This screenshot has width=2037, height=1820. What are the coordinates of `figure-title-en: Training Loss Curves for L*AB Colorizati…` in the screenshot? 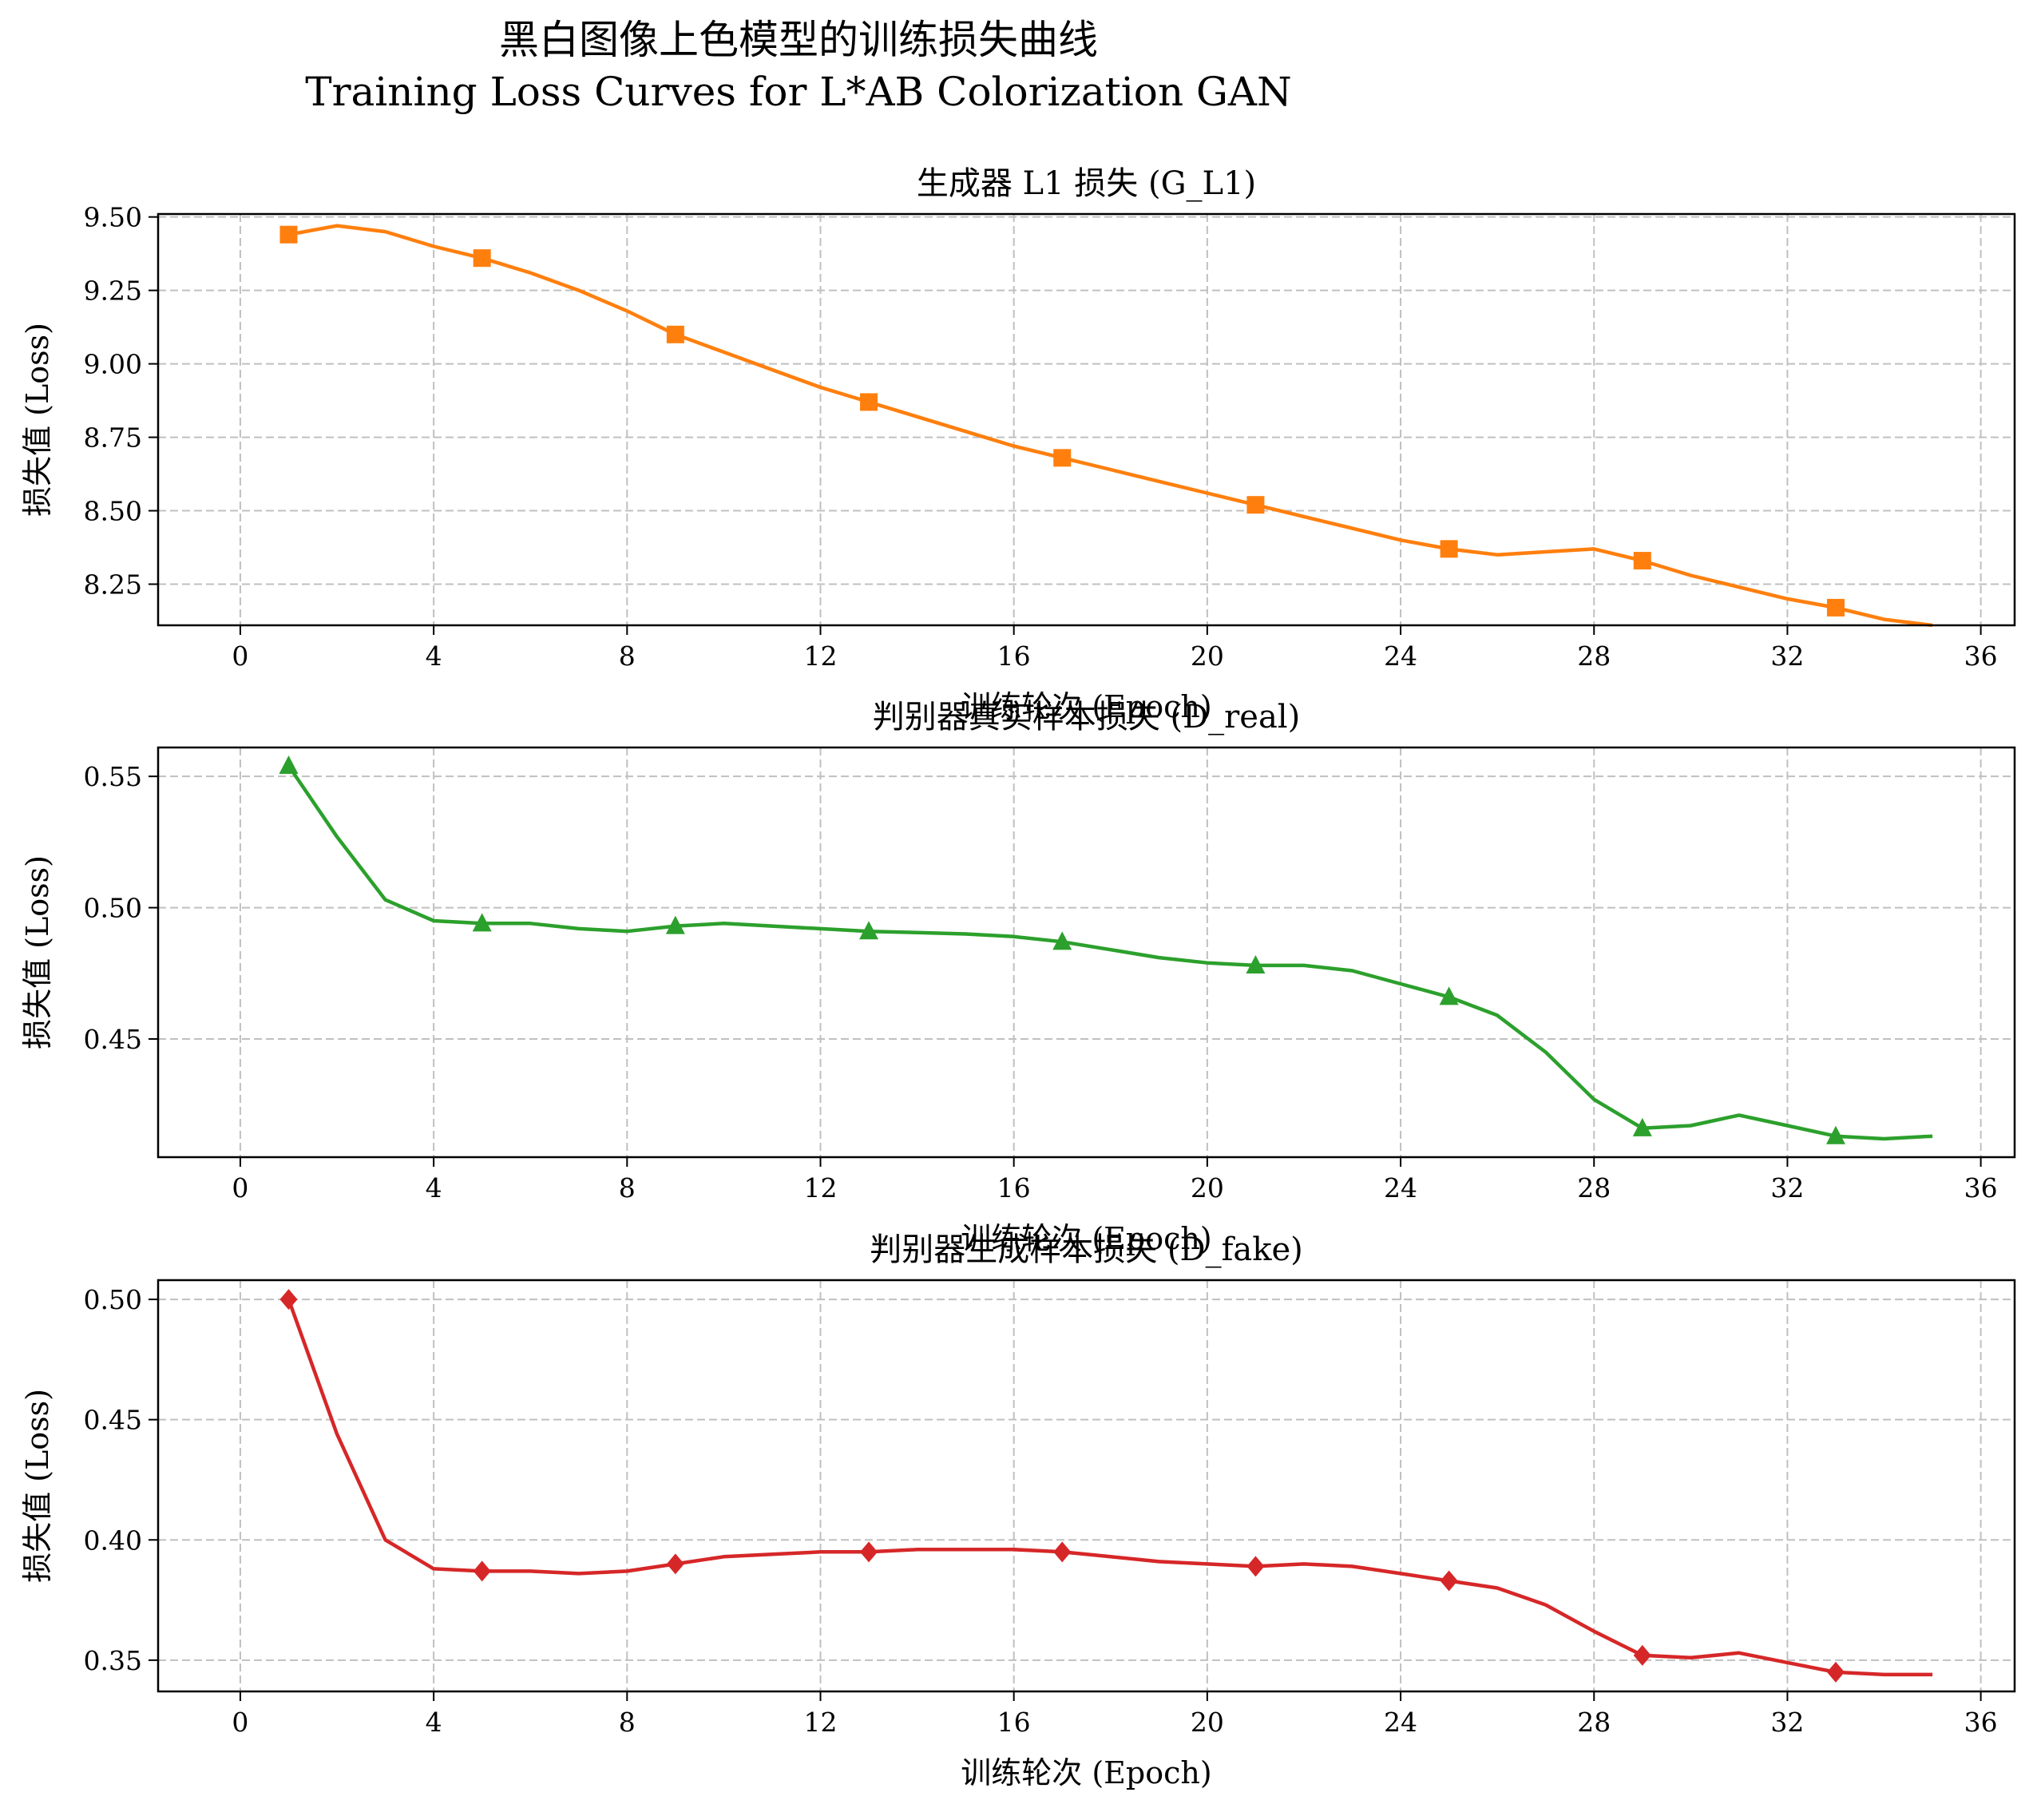 It's located at (798, 92).